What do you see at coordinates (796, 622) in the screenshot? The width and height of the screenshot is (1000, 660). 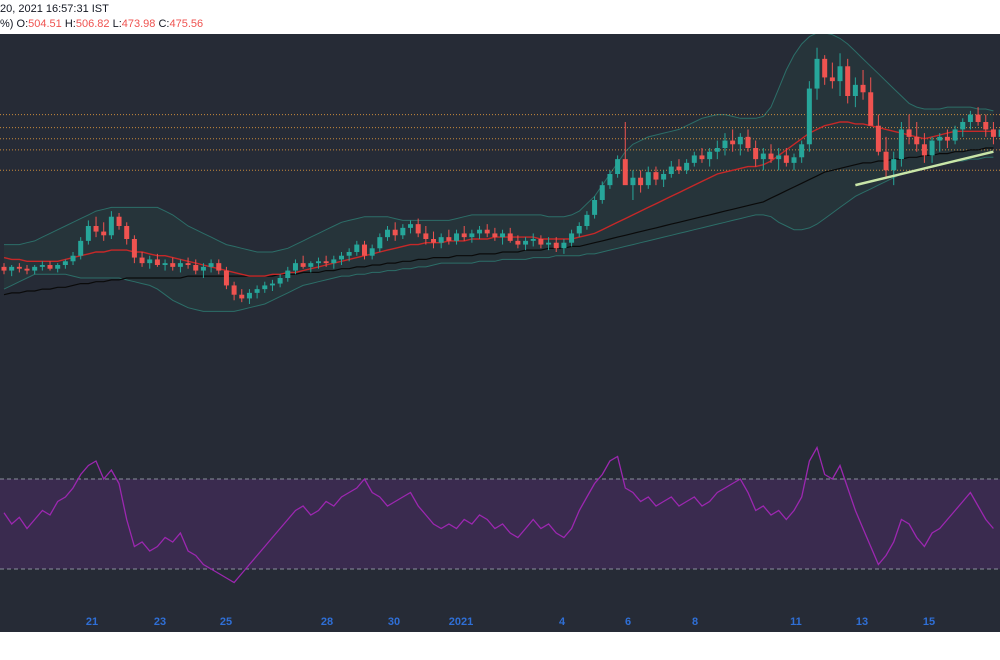 I see `x-tick-label: 11` at bounding box center [796, 622].